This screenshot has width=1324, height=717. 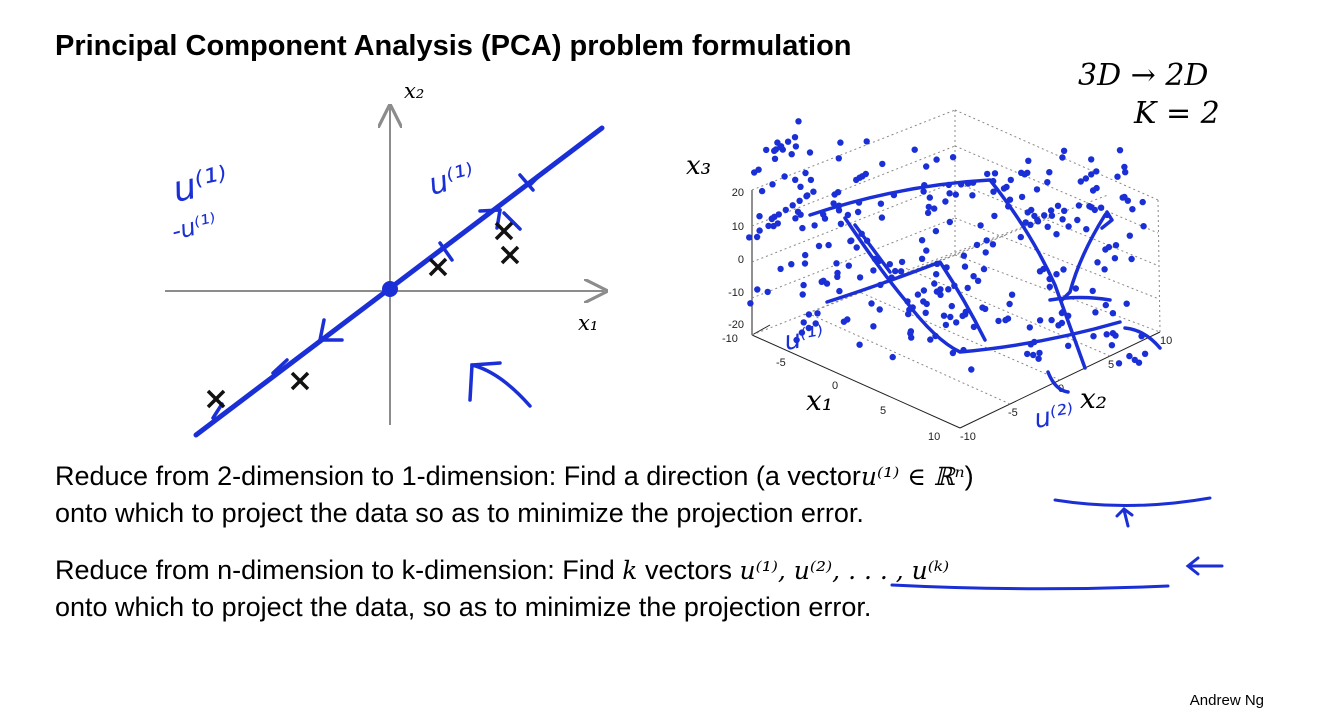 What do you see at coordinates (1111, 365) in the screenshot?
I see `svg-text: 5` at bounding box center [1111, 365].